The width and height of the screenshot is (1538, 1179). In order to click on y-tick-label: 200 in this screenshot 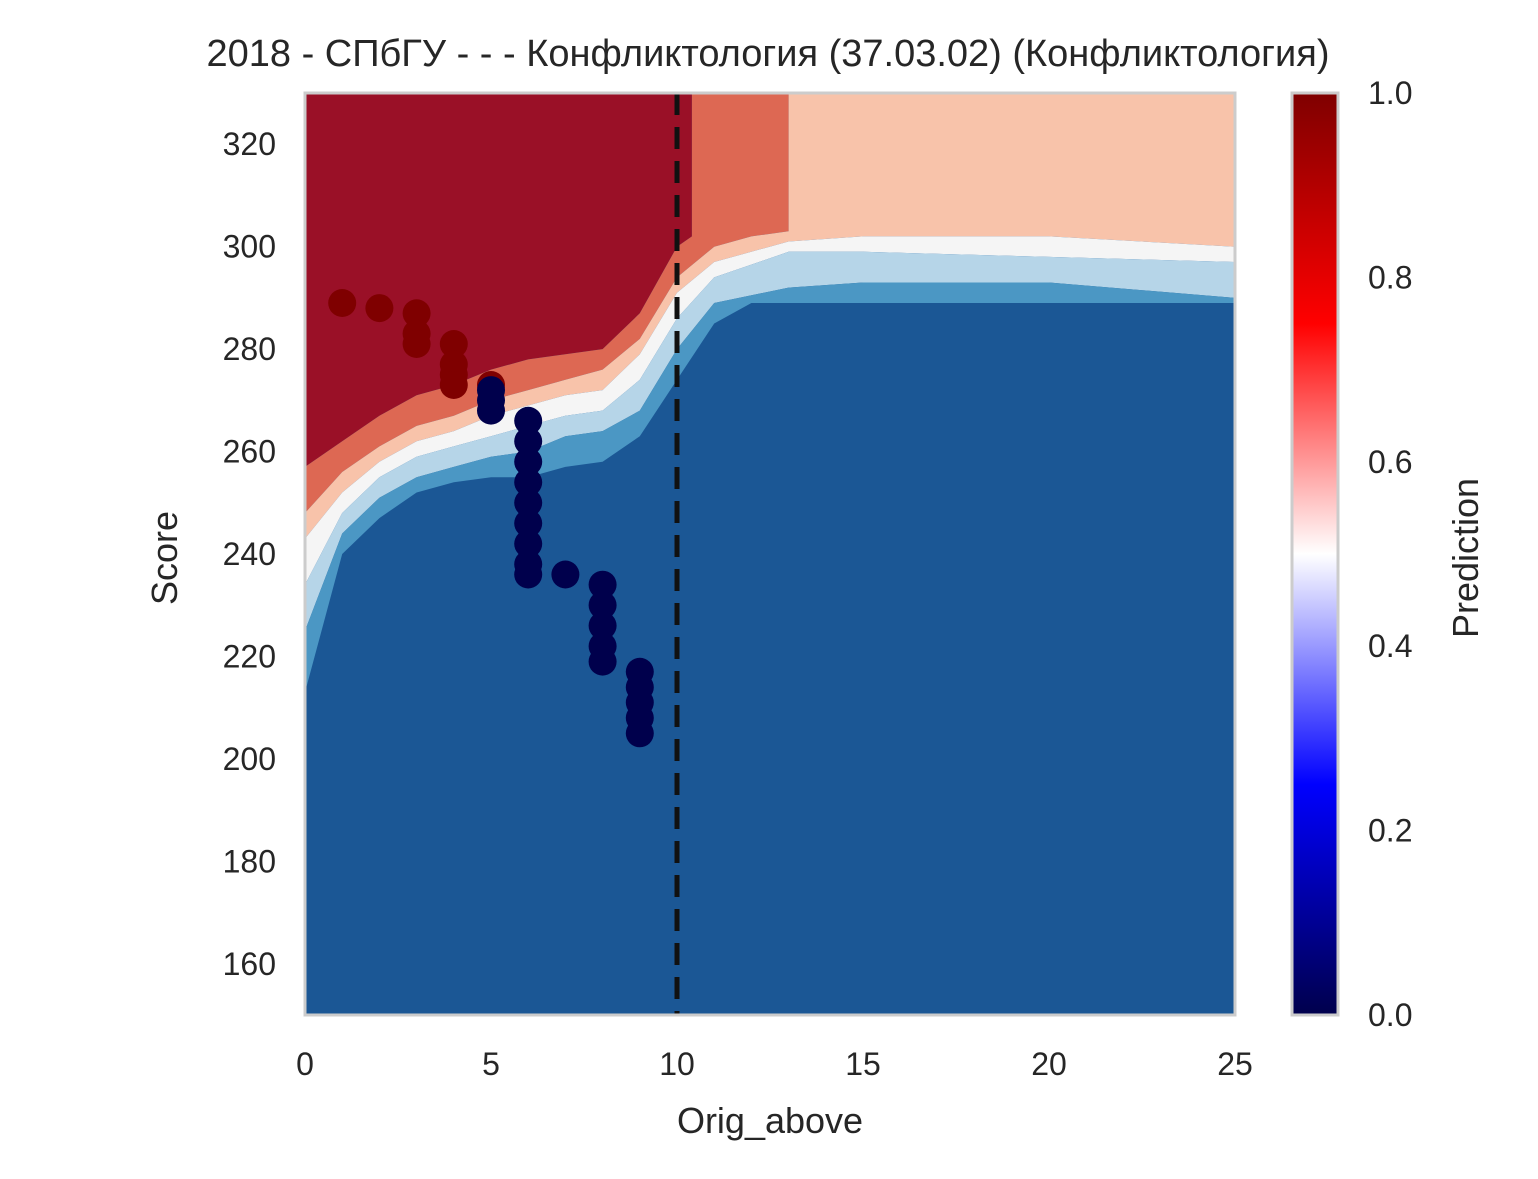, I will do `click(249, 759)`.